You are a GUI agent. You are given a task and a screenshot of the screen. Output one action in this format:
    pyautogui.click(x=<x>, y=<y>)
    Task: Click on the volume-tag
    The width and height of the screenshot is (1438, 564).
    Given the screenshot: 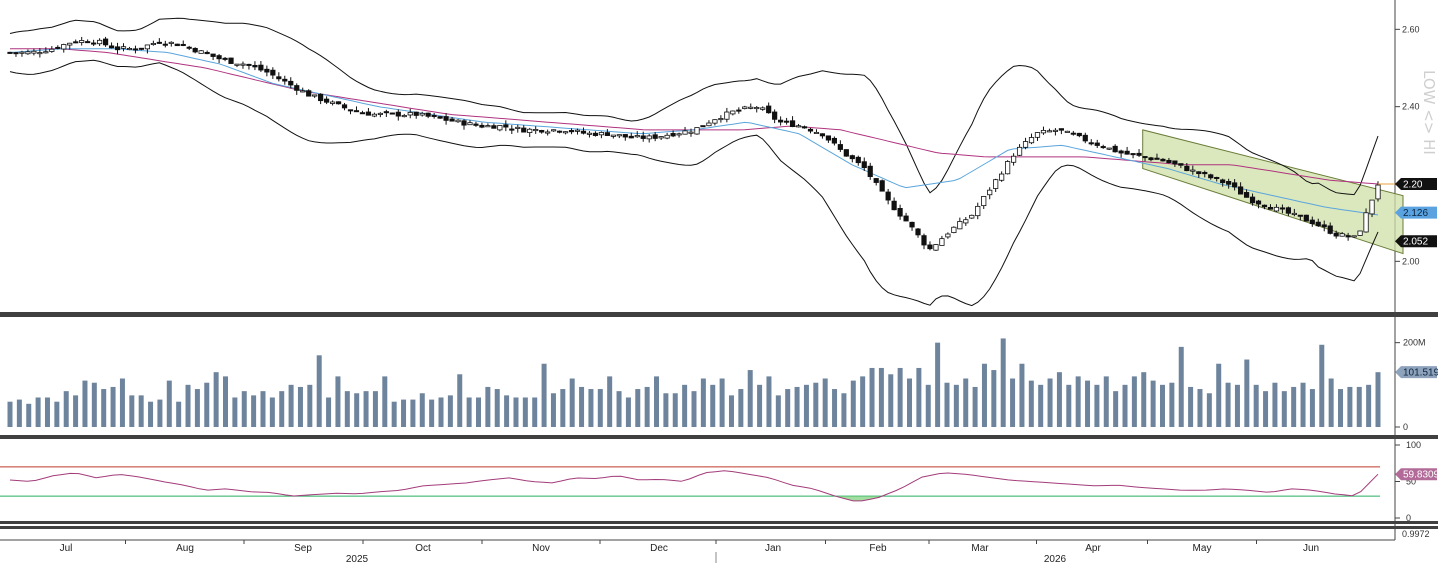 What is the action you would take?
    pyautogui.click(x=1416, y=372)
    